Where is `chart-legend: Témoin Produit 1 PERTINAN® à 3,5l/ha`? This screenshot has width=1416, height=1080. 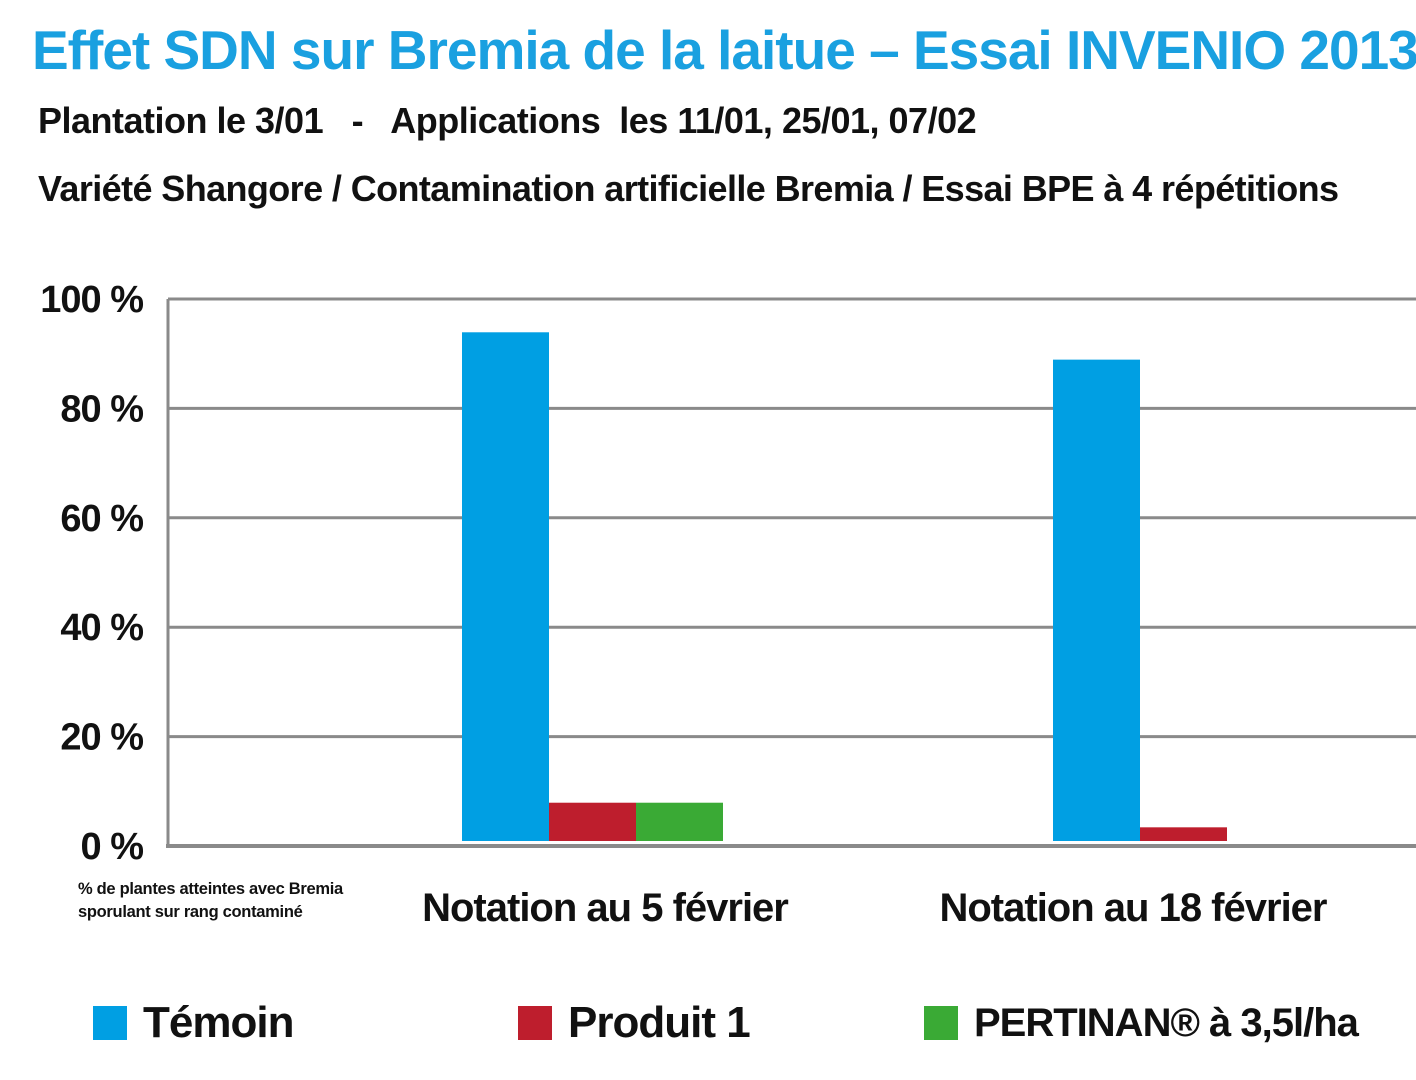
chart-legend: Témoin Produit 1 PERTINAN® à 3,5l/ha is located at coordinates (708, 1025).